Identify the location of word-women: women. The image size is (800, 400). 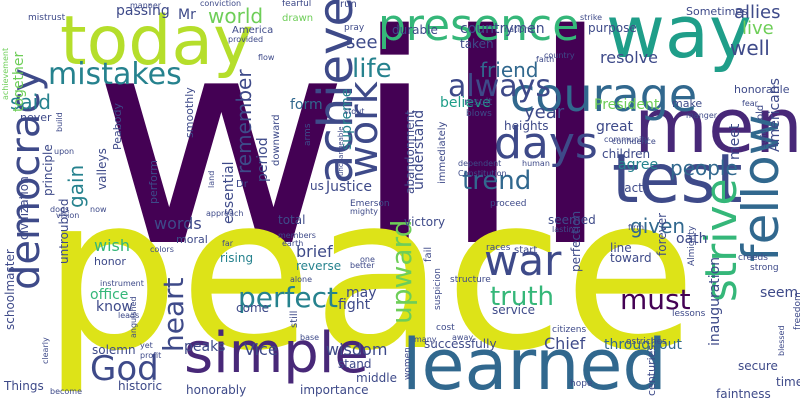
(408, 363).